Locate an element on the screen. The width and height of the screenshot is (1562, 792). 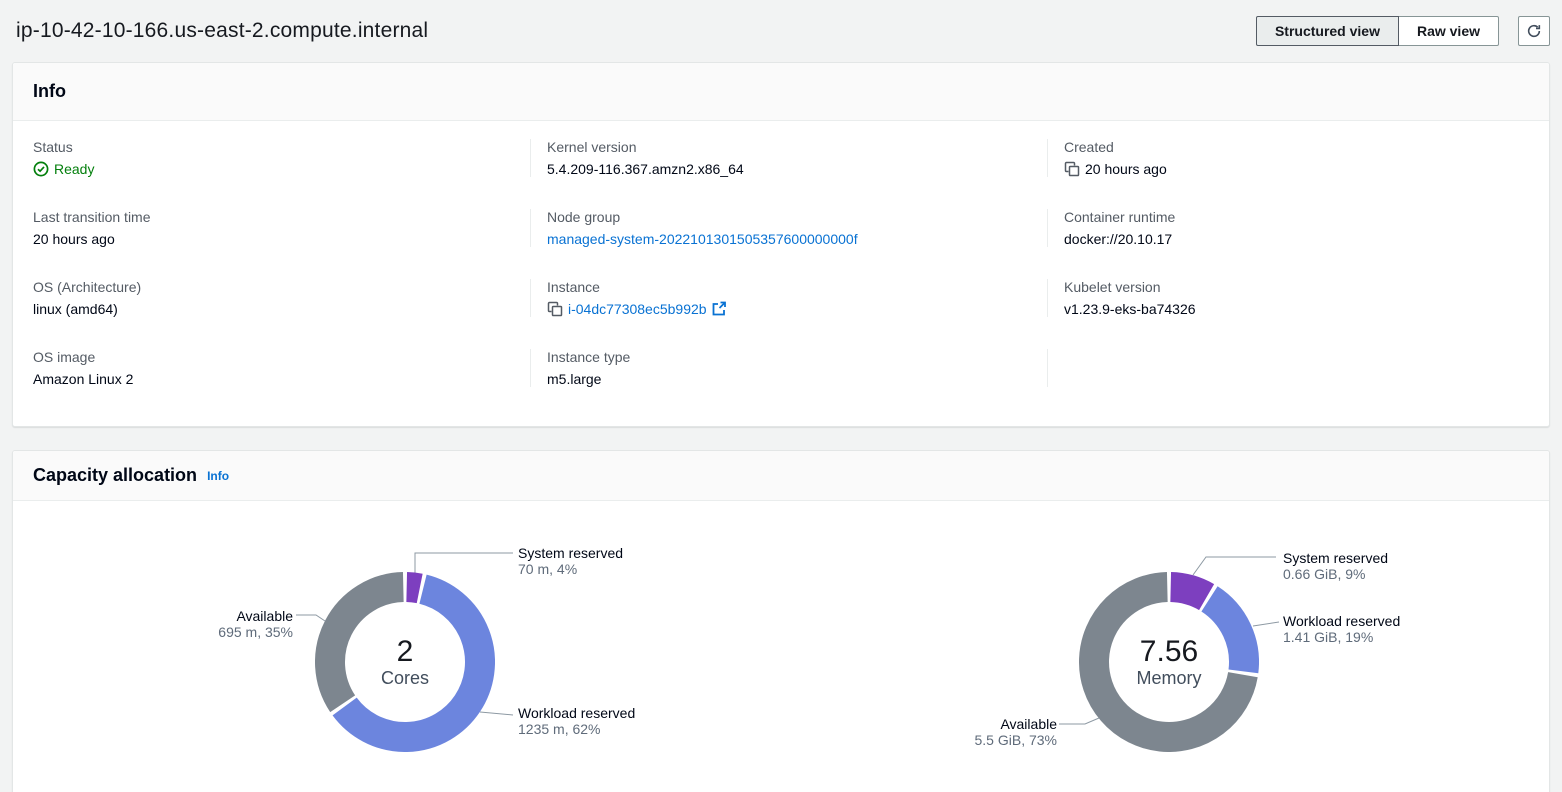
memory-workload-reserved-label: Workload reserved 1.41 GiB, 19% is located at coordinates (1342, 629).